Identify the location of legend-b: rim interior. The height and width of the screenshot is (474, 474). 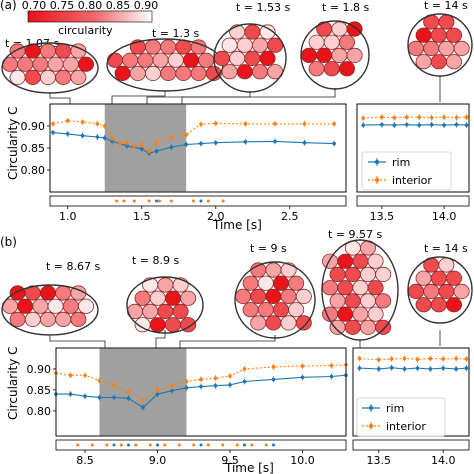
(401, 417).